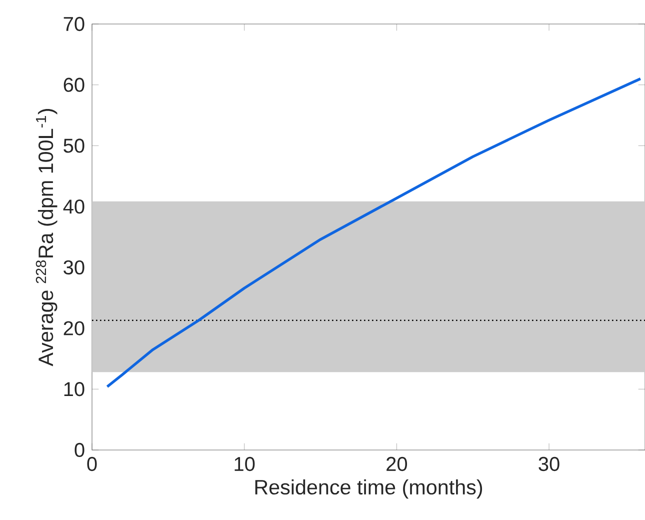  Describe the element at coordinates (92, 464) in the screenshot. I see `x-tick-label: 0` at that location.